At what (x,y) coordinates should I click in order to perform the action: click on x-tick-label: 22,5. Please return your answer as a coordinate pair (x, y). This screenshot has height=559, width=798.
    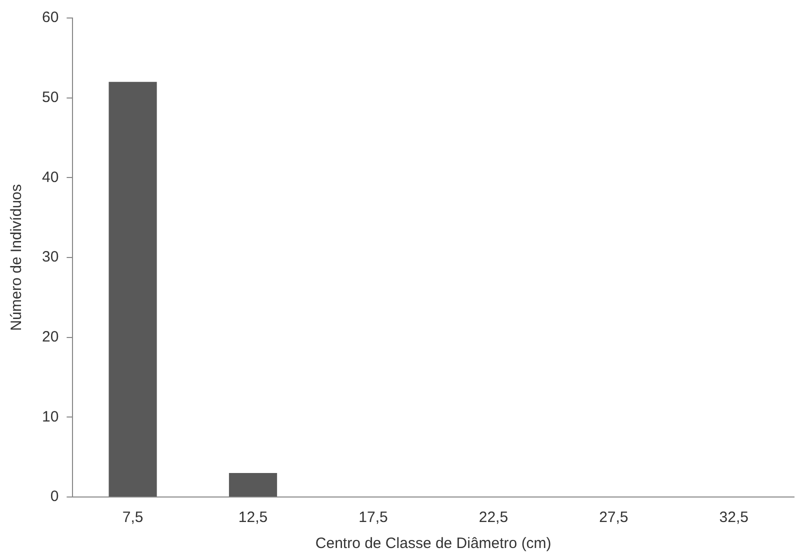
    Looking at the image, I should click on (493, 517).